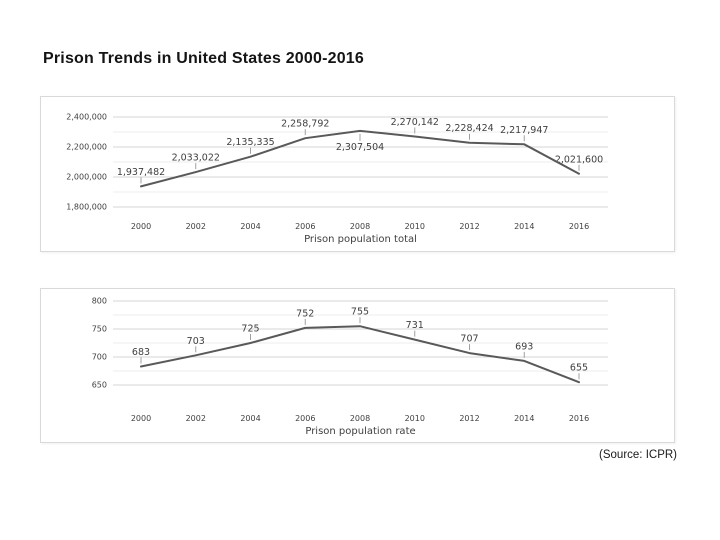 The width and height of the screenshot is (720, 540). What do you see at coordinates (305, 313) in the screenshot?
I see `data-label: 752` at bounding box center [305, 313].